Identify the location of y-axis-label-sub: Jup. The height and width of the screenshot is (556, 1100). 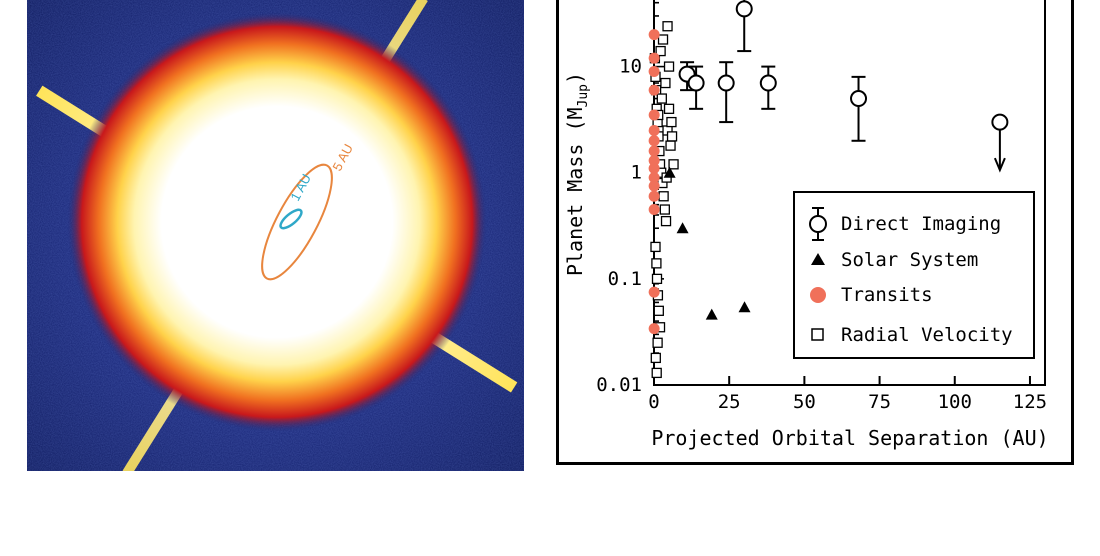
(583, 96).